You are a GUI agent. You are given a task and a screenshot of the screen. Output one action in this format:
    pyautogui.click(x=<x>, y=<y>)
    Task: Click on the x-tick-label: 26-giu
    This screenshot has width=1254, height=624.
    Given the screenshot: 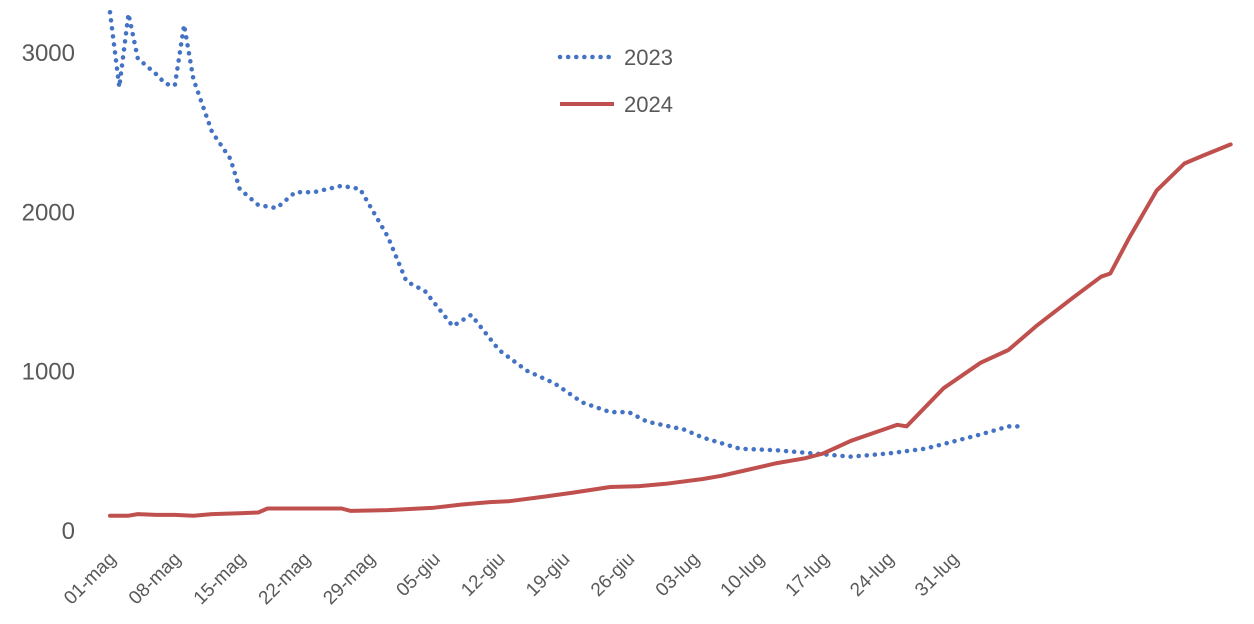 What is the action you would take?
    pyautogui.click(x=613, y=575)
    